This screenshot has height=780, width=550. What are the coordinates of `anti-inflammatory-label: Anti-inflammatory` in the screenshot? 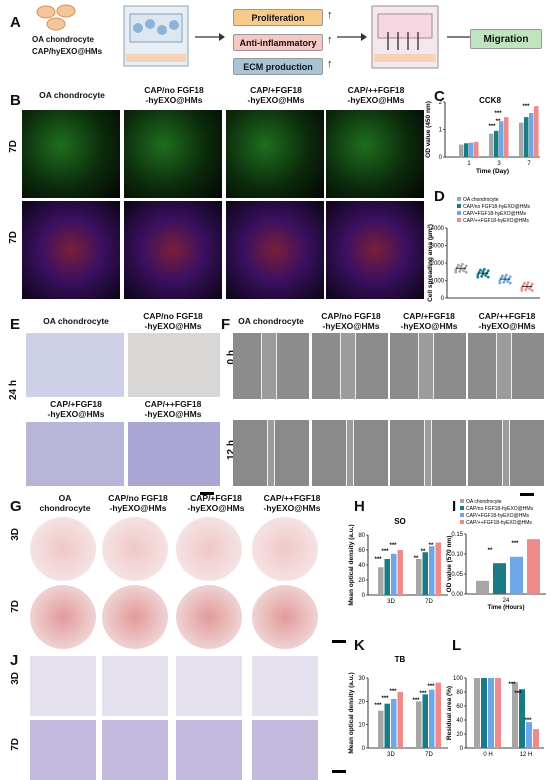 It's located at (278, 42).